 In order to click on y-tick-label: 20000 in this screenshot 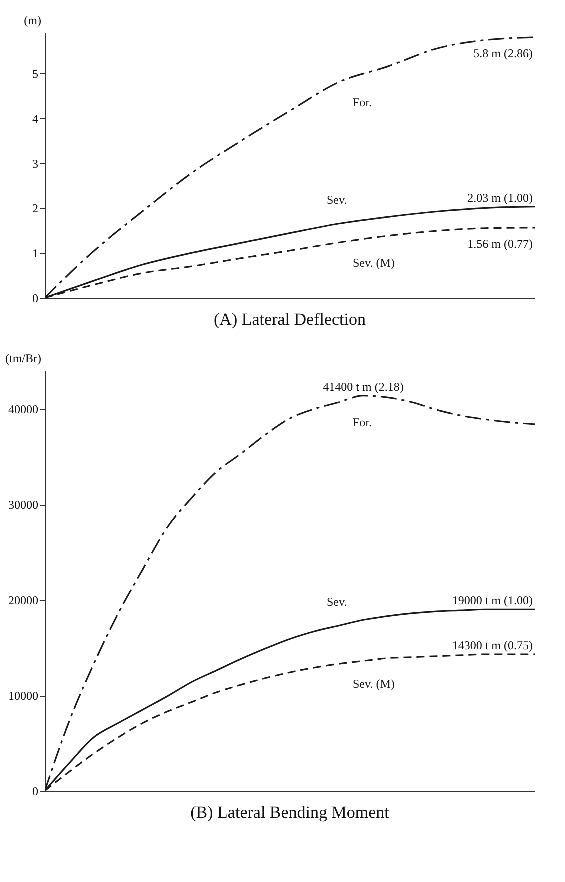, I will do `click(23, 601)`.